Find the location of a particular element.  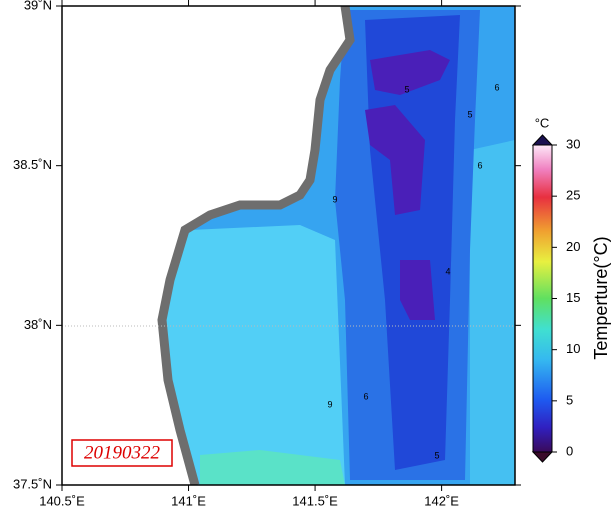

date-label: 20190322 is located at coordinates (122, 452).